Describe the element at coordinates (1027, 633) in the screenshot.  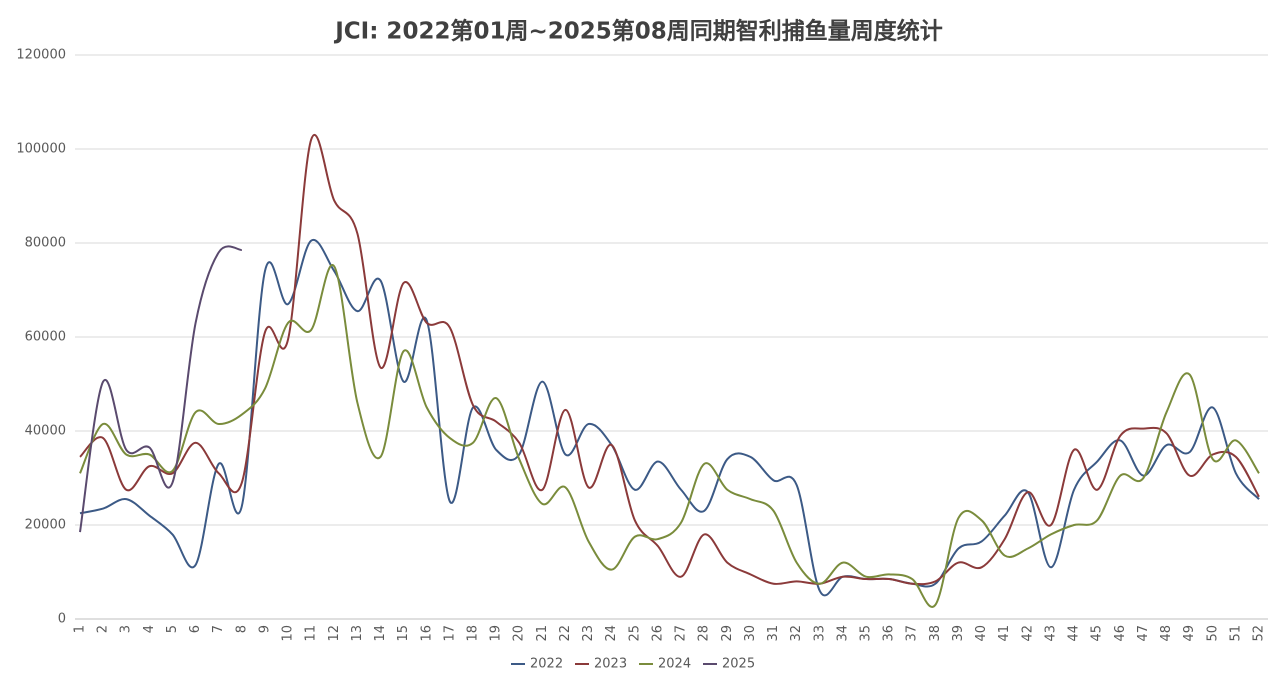
I see `x-tick-label: 42` at that location.